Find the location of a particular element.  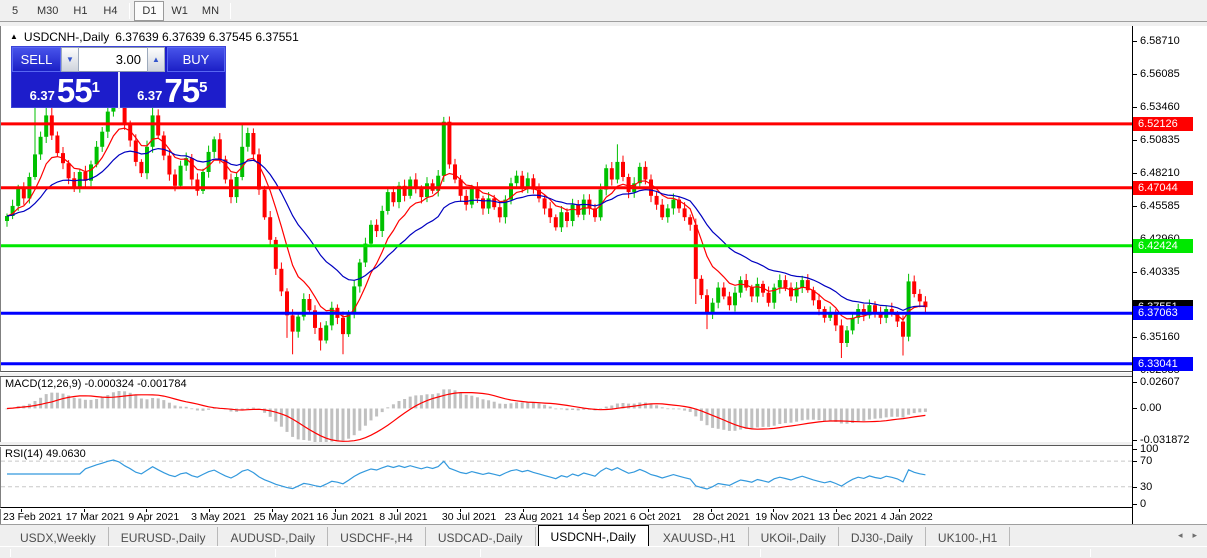

volume-decrease-button: ▼ is located at coordinates (70, 59).